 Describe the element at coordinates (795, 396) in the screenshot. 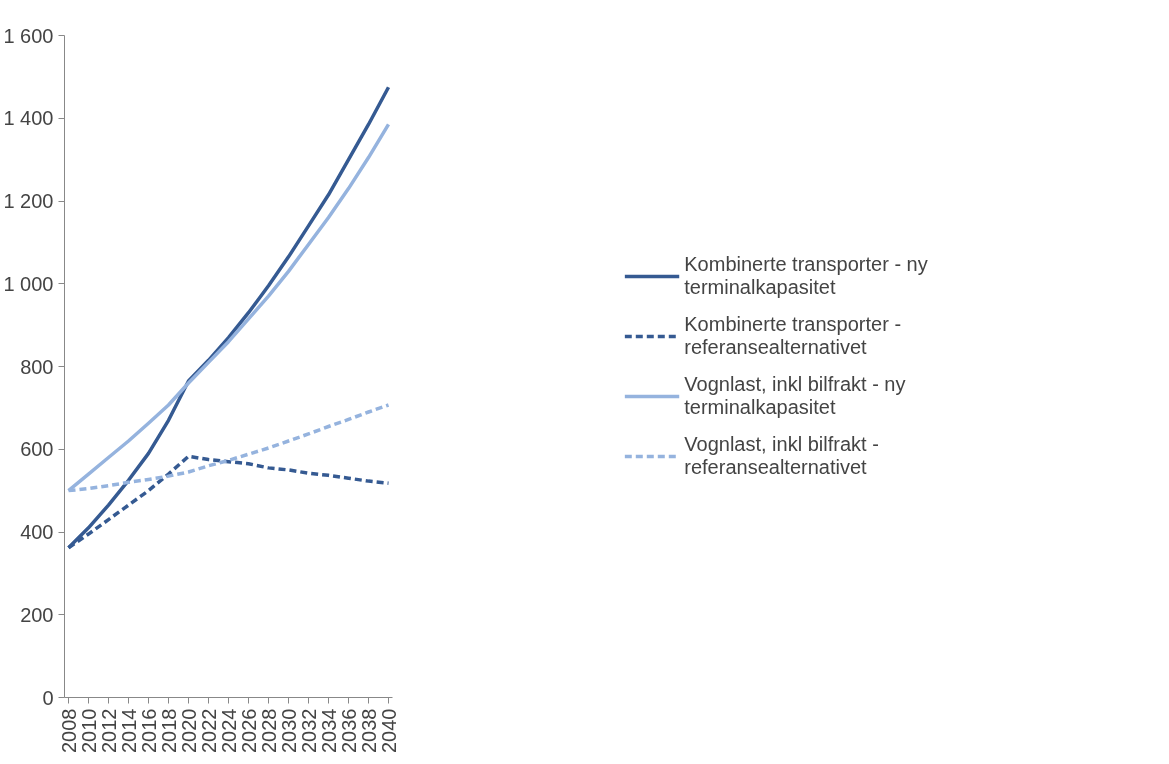

I see `legend-label: Vognlast, inkl bilfrakt - ny terminalkapasitet` at that location.